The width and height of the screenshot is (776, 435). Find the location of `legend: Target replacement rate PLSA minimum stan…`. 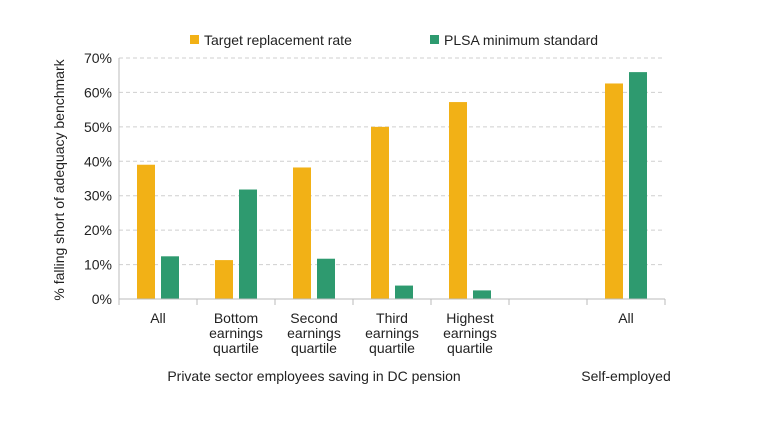

legend: Target replacement rate PLSA minimum stan… is located at coordinates (394, 40).